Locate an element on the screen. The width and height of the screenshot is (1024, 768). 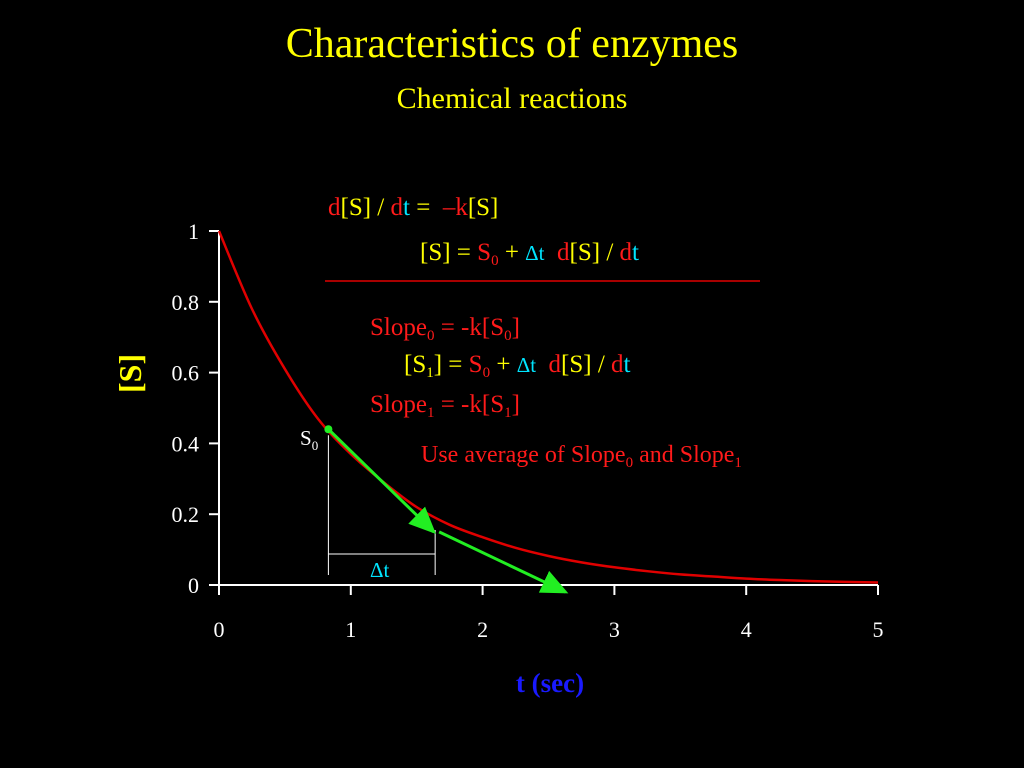
slope0-equation: Slope0 = -k[S0] is located at coordinates (445, 329).